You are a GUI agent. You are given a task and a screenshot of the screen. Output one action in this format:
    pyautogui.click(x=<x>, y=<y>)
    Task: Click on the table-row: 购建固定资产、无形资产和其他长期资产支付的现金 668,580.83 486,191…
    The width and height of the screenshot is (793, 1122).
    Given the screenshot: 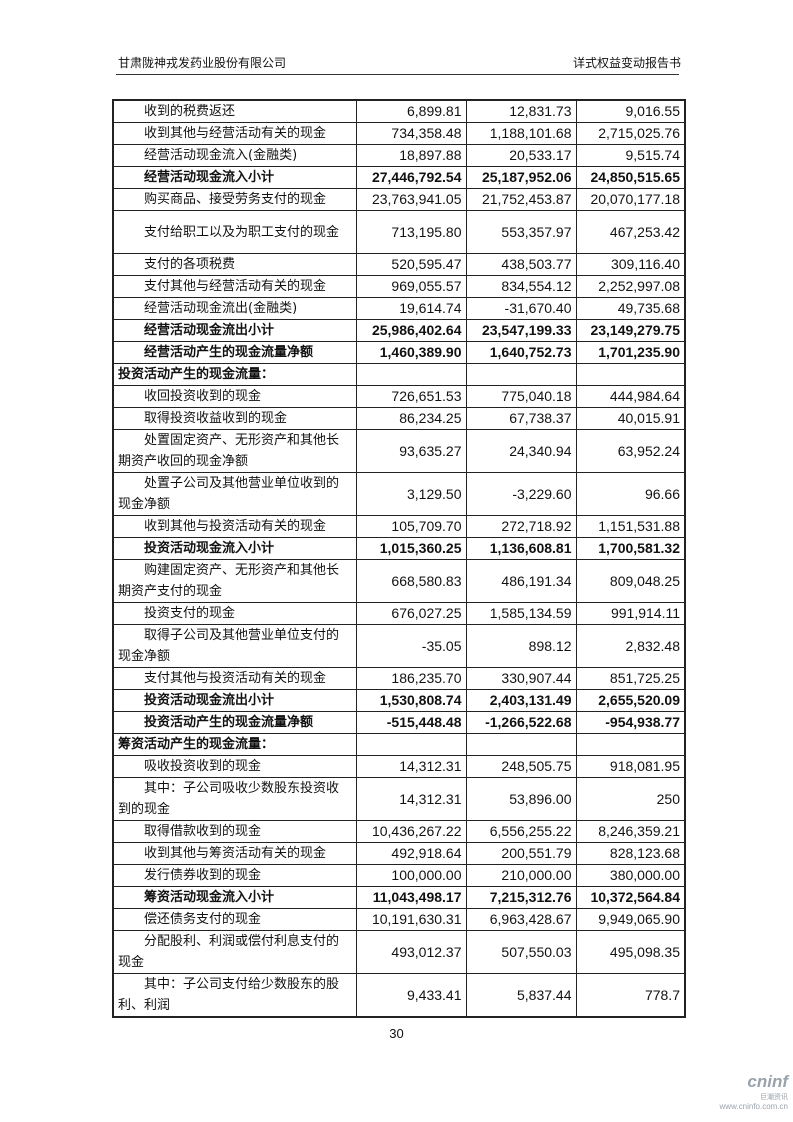 What is the action you would take?
    pyautogui.click(x=399, y=581)
    